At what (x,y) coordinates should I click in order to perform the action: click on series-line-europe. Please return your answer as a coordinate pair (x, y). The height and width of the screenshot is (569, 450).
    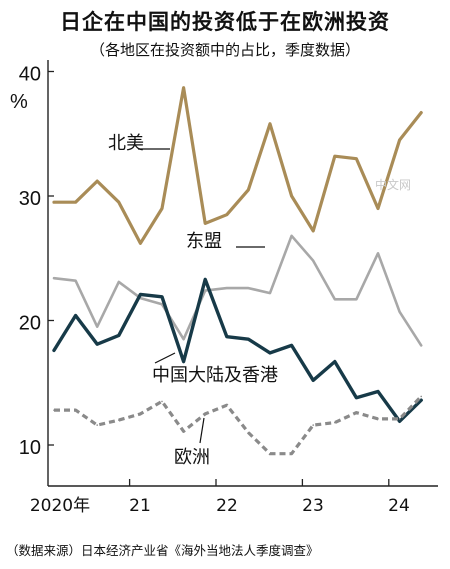
    Looking at the image, I should click on (238, 425).